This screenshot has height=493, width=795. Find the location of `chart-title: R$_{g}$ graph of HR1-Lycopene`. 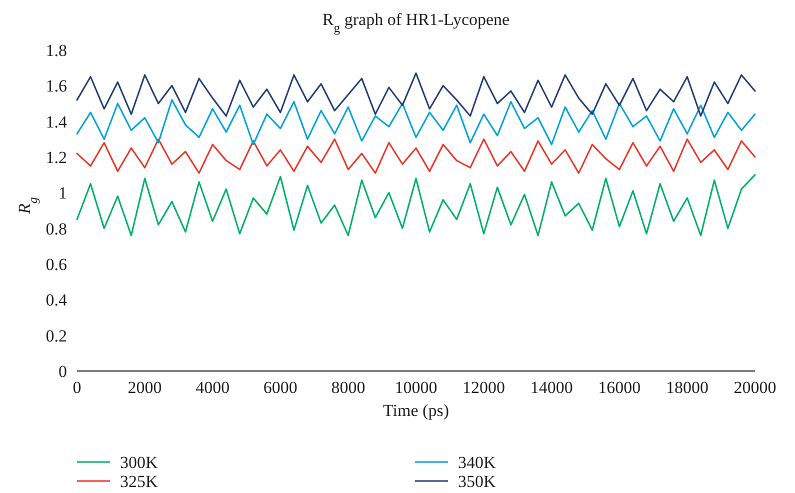

chart-title: R$_{g}$ graph of HR1-Lycopene is located at coordinates (416, 22).